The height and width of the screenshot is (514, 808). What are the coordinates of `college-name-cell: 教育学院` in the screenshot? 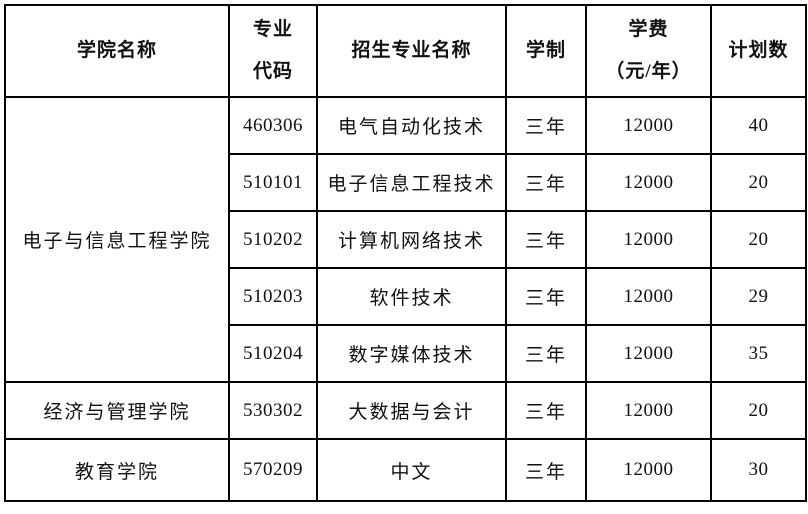 It's located at (117, 470).